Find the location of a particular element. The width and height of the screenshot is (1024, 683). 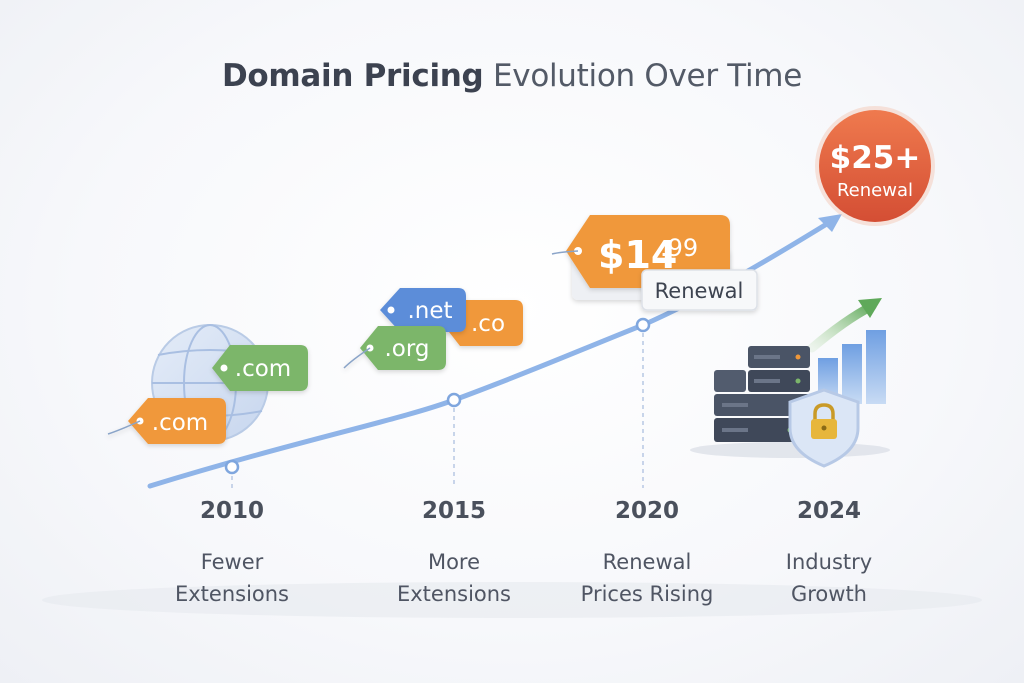

price-tag-2020: $14 .99 Renewal is located at coordinates (654, 263).